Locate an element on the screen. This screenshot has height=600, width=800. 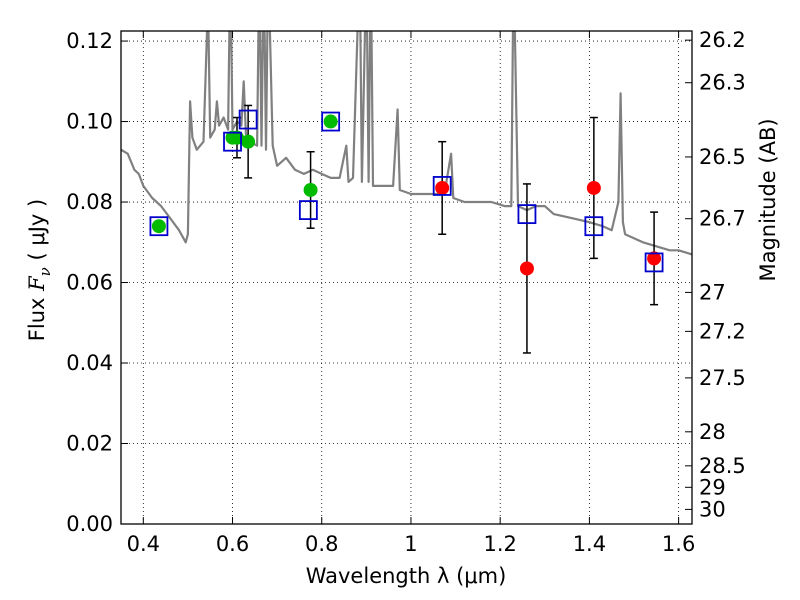
magnitude-tick-label: 26.2 is located at coordinates (722, 40).